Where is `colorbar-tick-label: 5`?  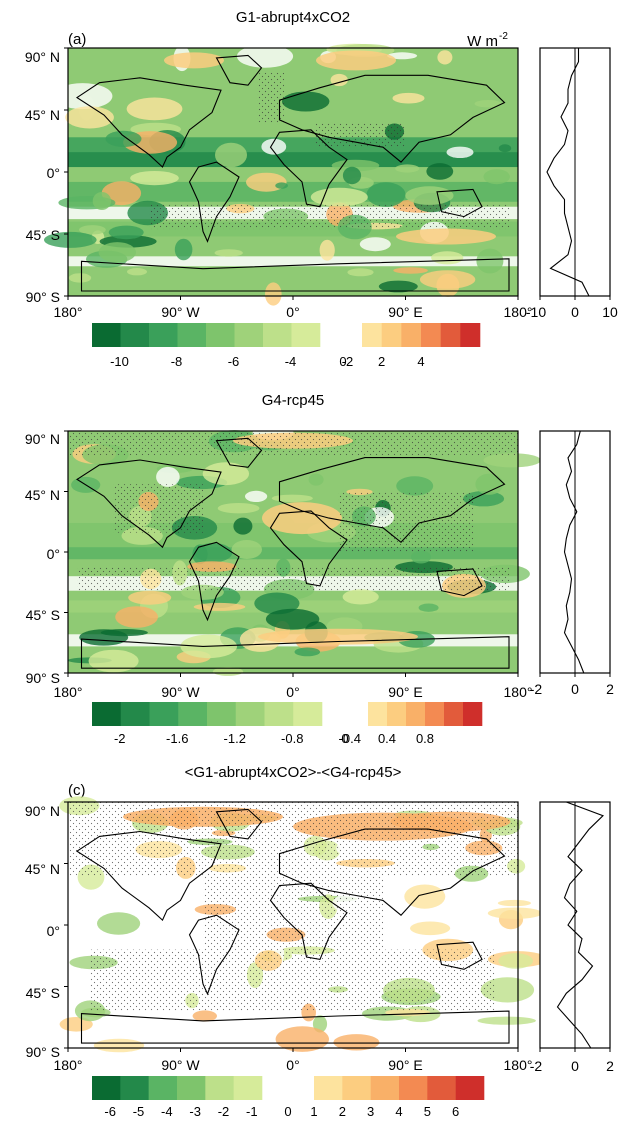 colorbar-tick-label: 5 is located at coordinates (427, 1111).